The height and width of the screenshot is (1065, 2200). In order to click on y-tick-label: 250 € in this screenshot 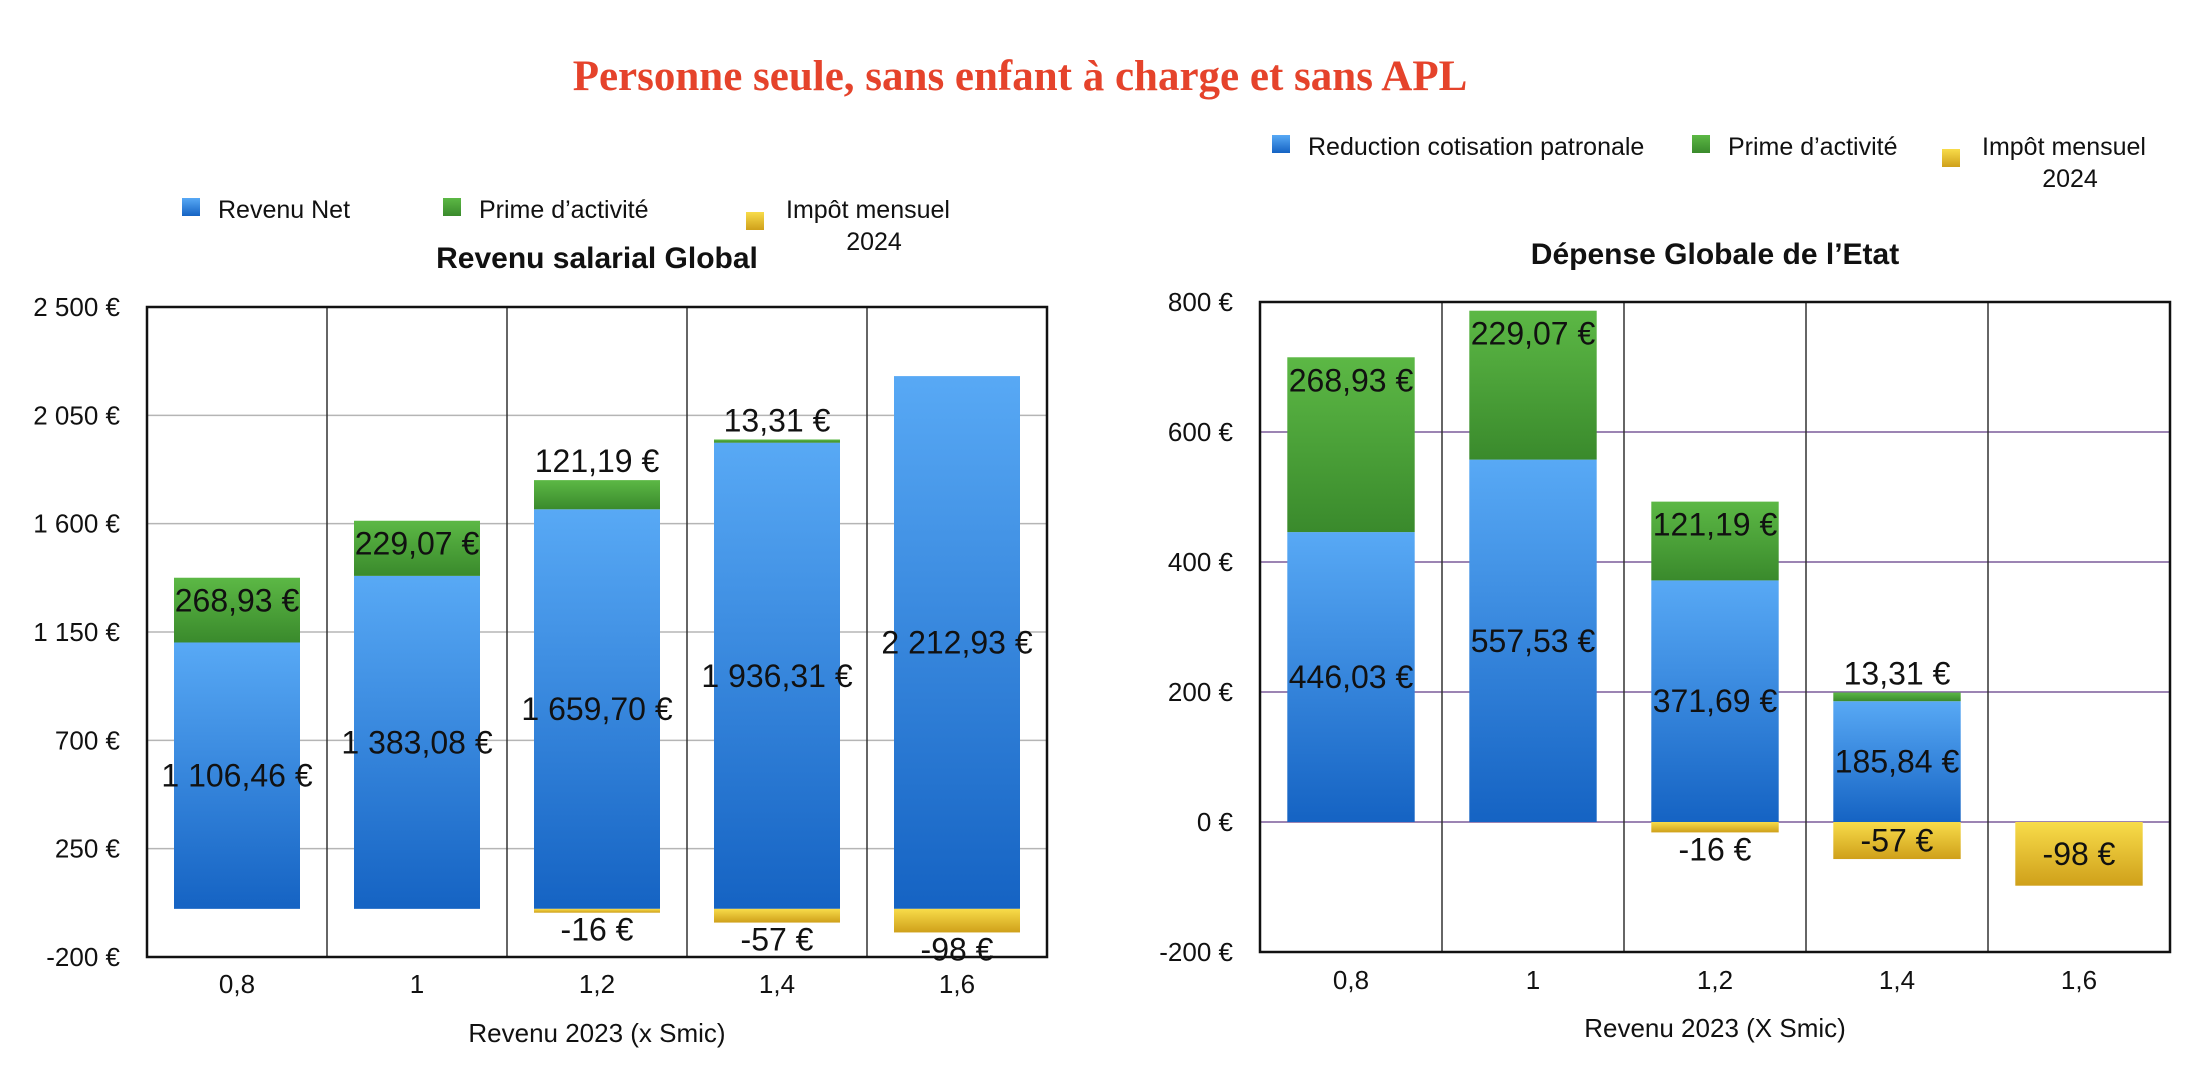, I will do `click(88, 849)`.